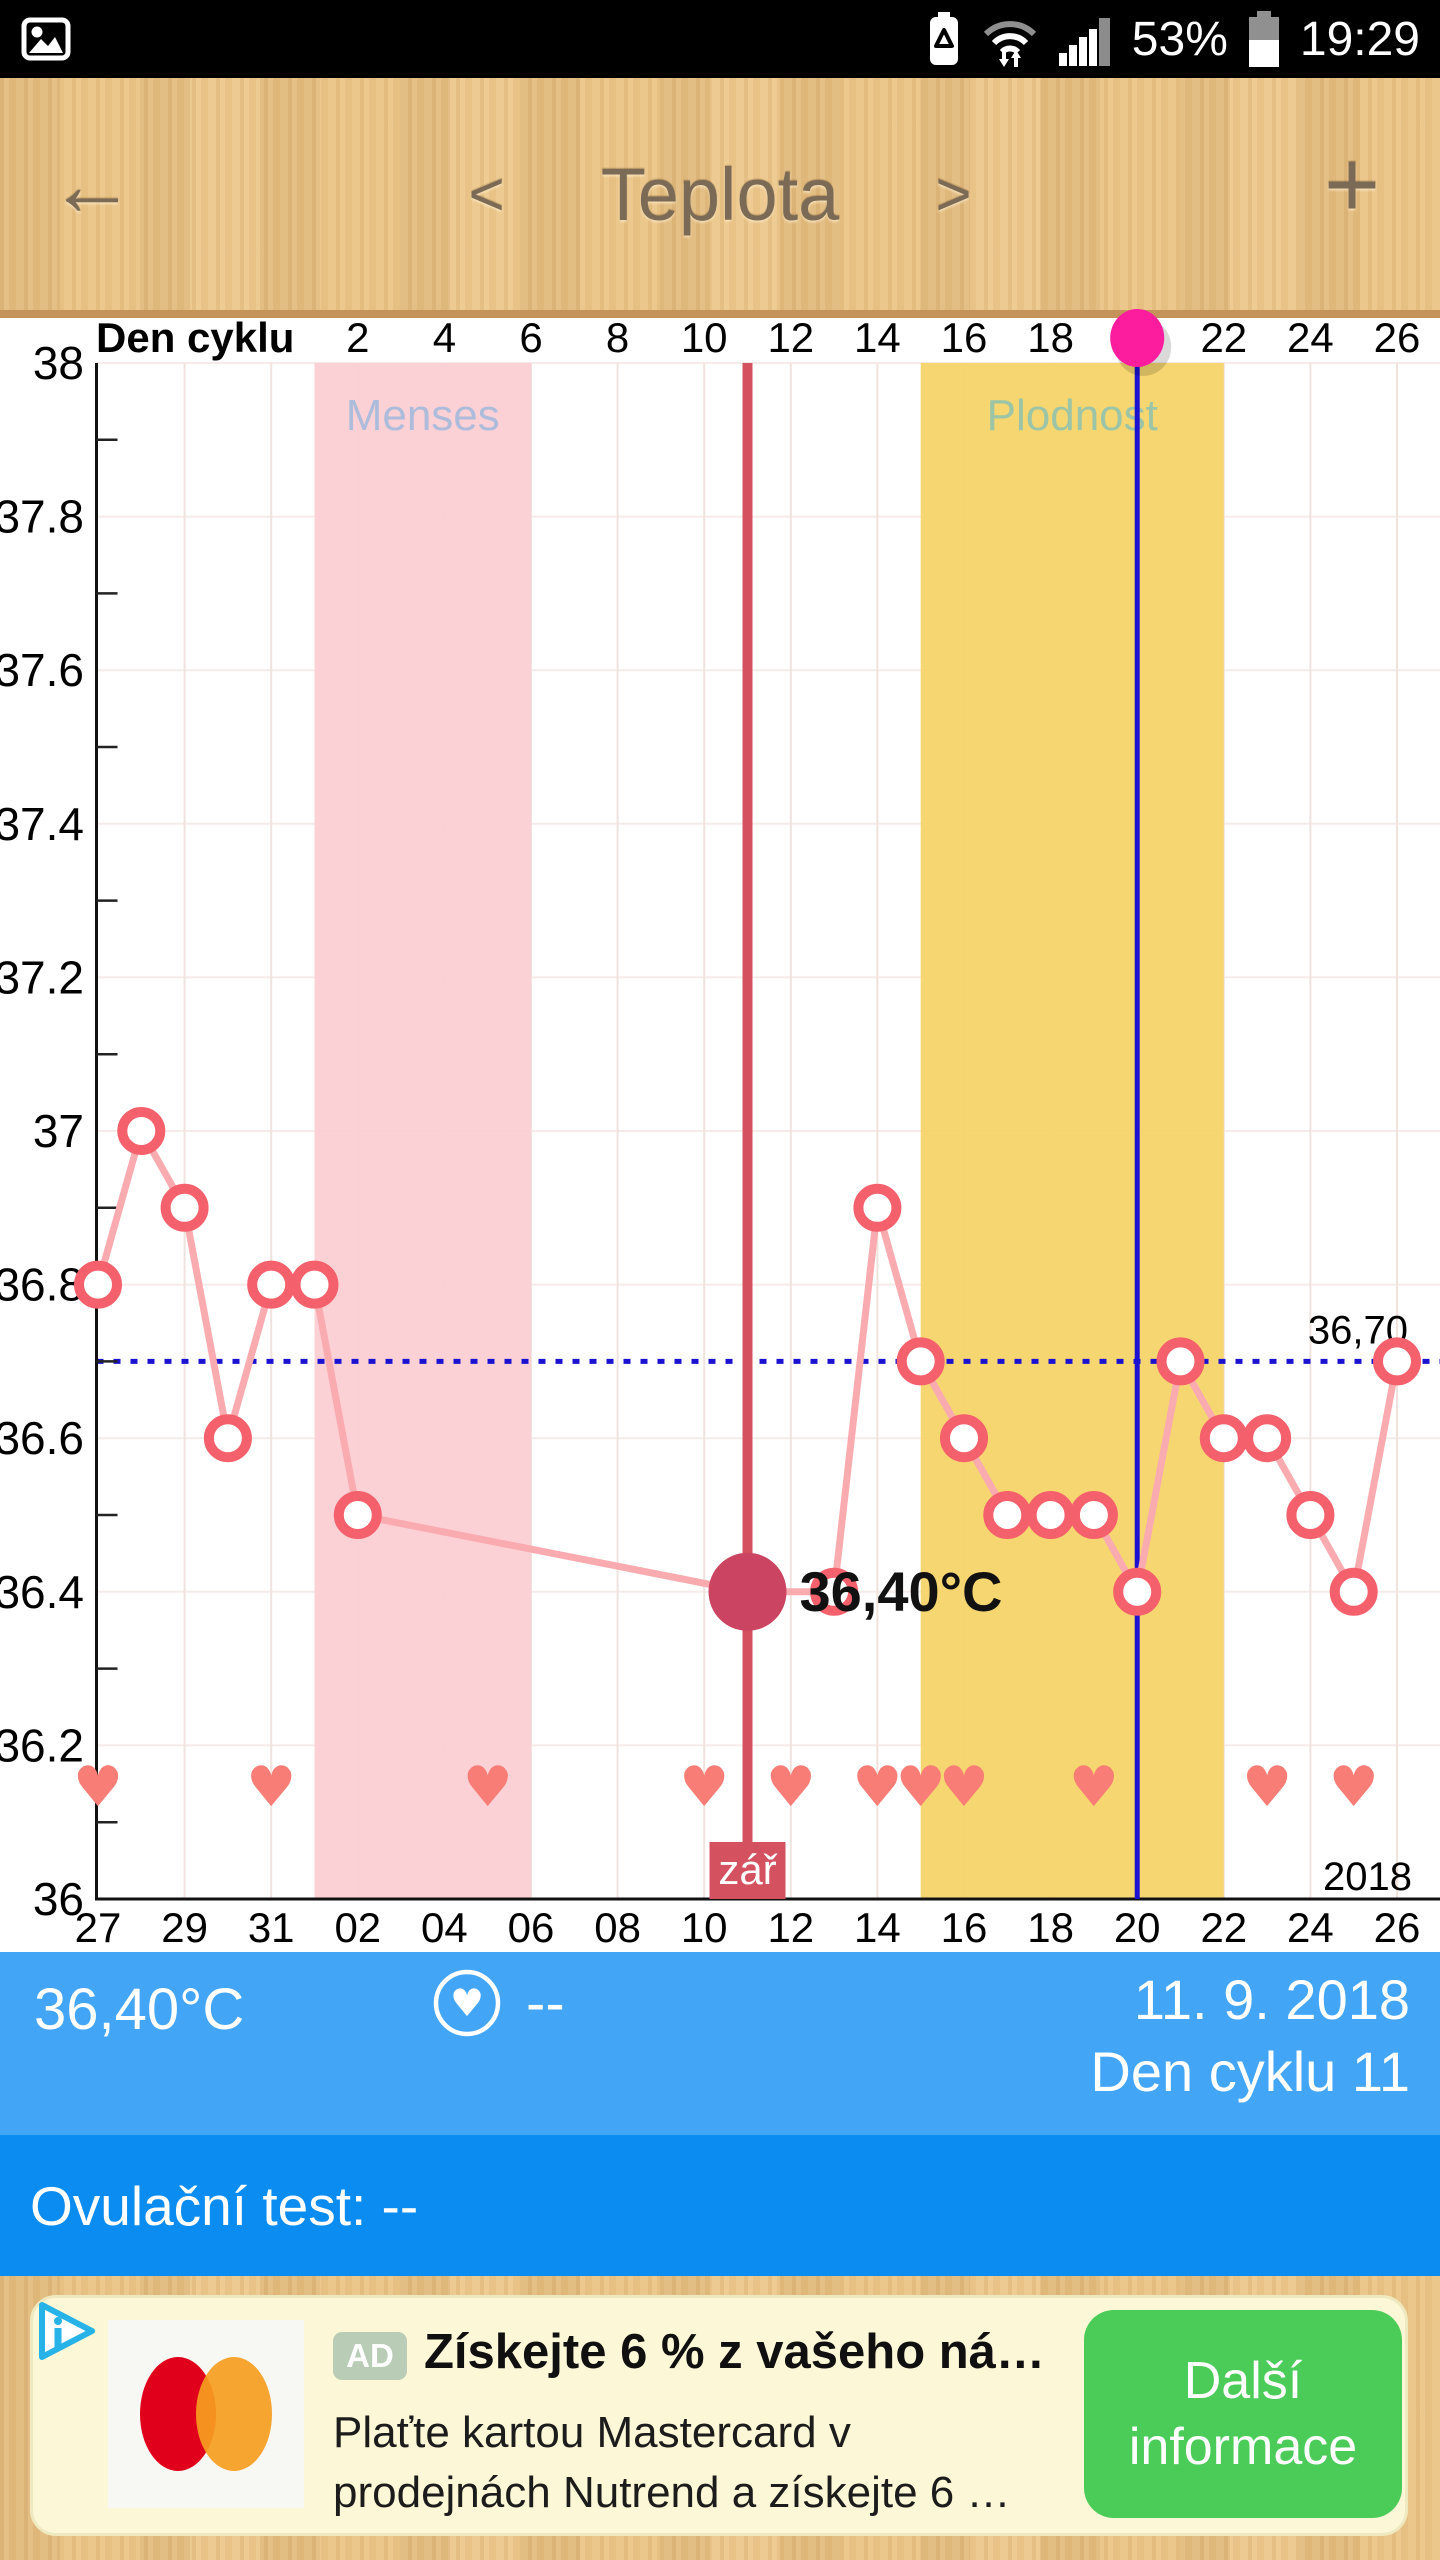  I want to click on svg-text: 38, so click(58, 363).